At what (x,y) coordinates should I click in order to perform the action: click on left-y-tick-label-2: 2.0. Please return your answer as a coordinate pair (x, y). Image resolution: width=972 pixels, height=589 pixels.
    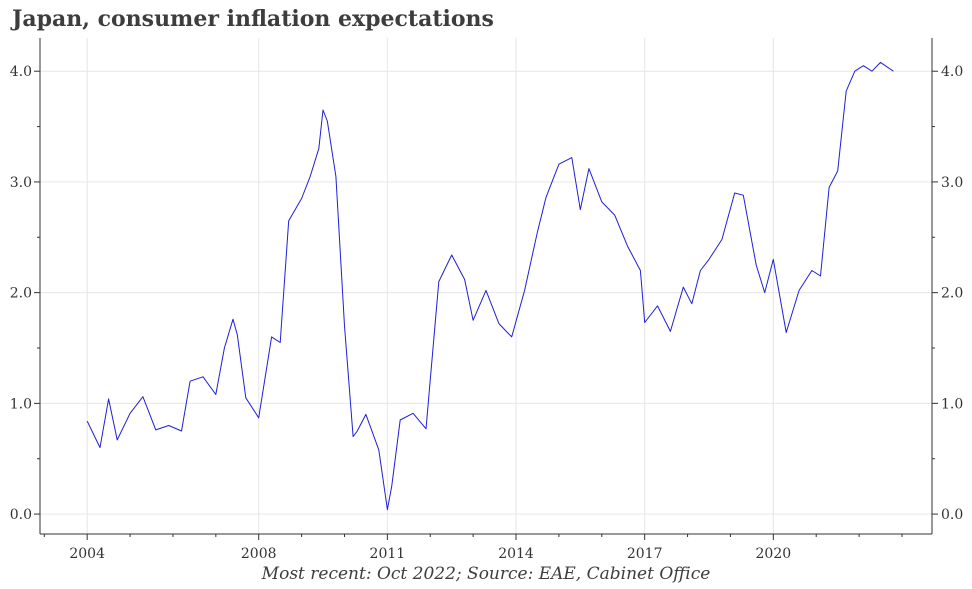
    Looking at the image, I should click on (21, 294).